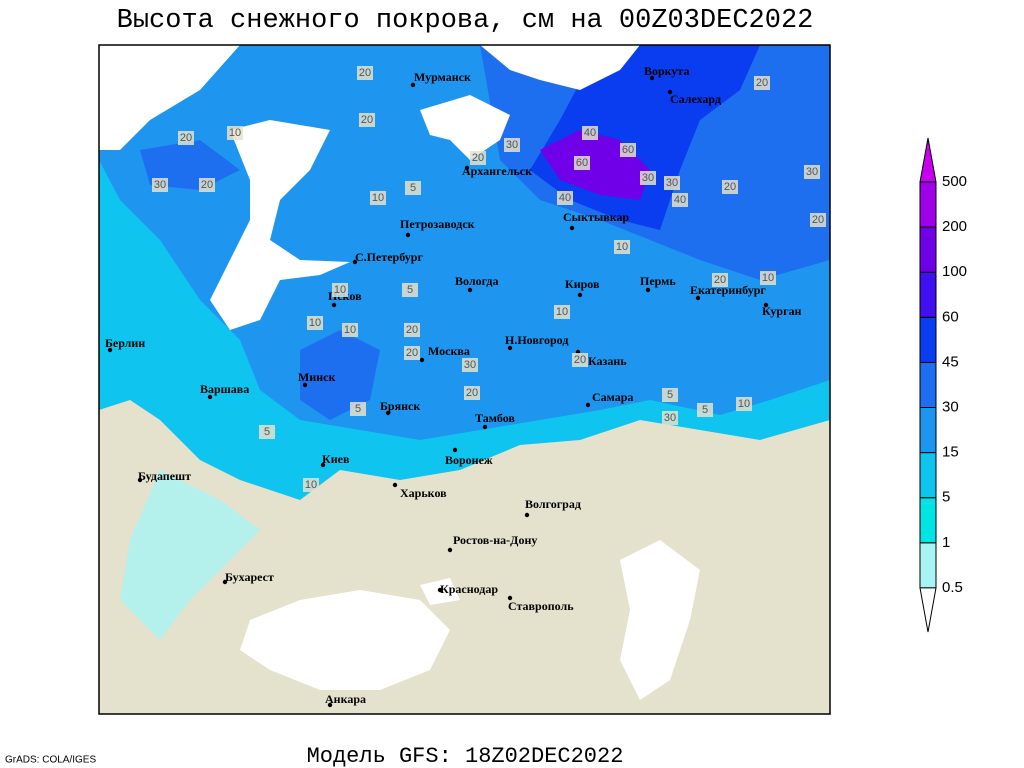  Describe the element at coordinates (336, 459) in the screenshot. I see `city-label: Киев` at that location.